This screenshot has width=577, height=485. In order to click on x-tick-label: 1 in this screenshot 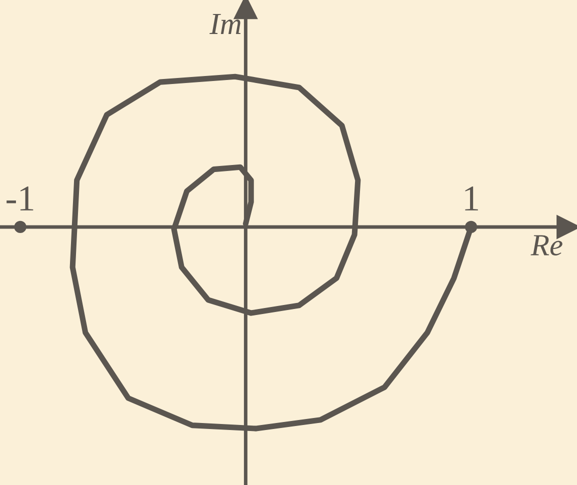, I will do `click(471, 198)`.